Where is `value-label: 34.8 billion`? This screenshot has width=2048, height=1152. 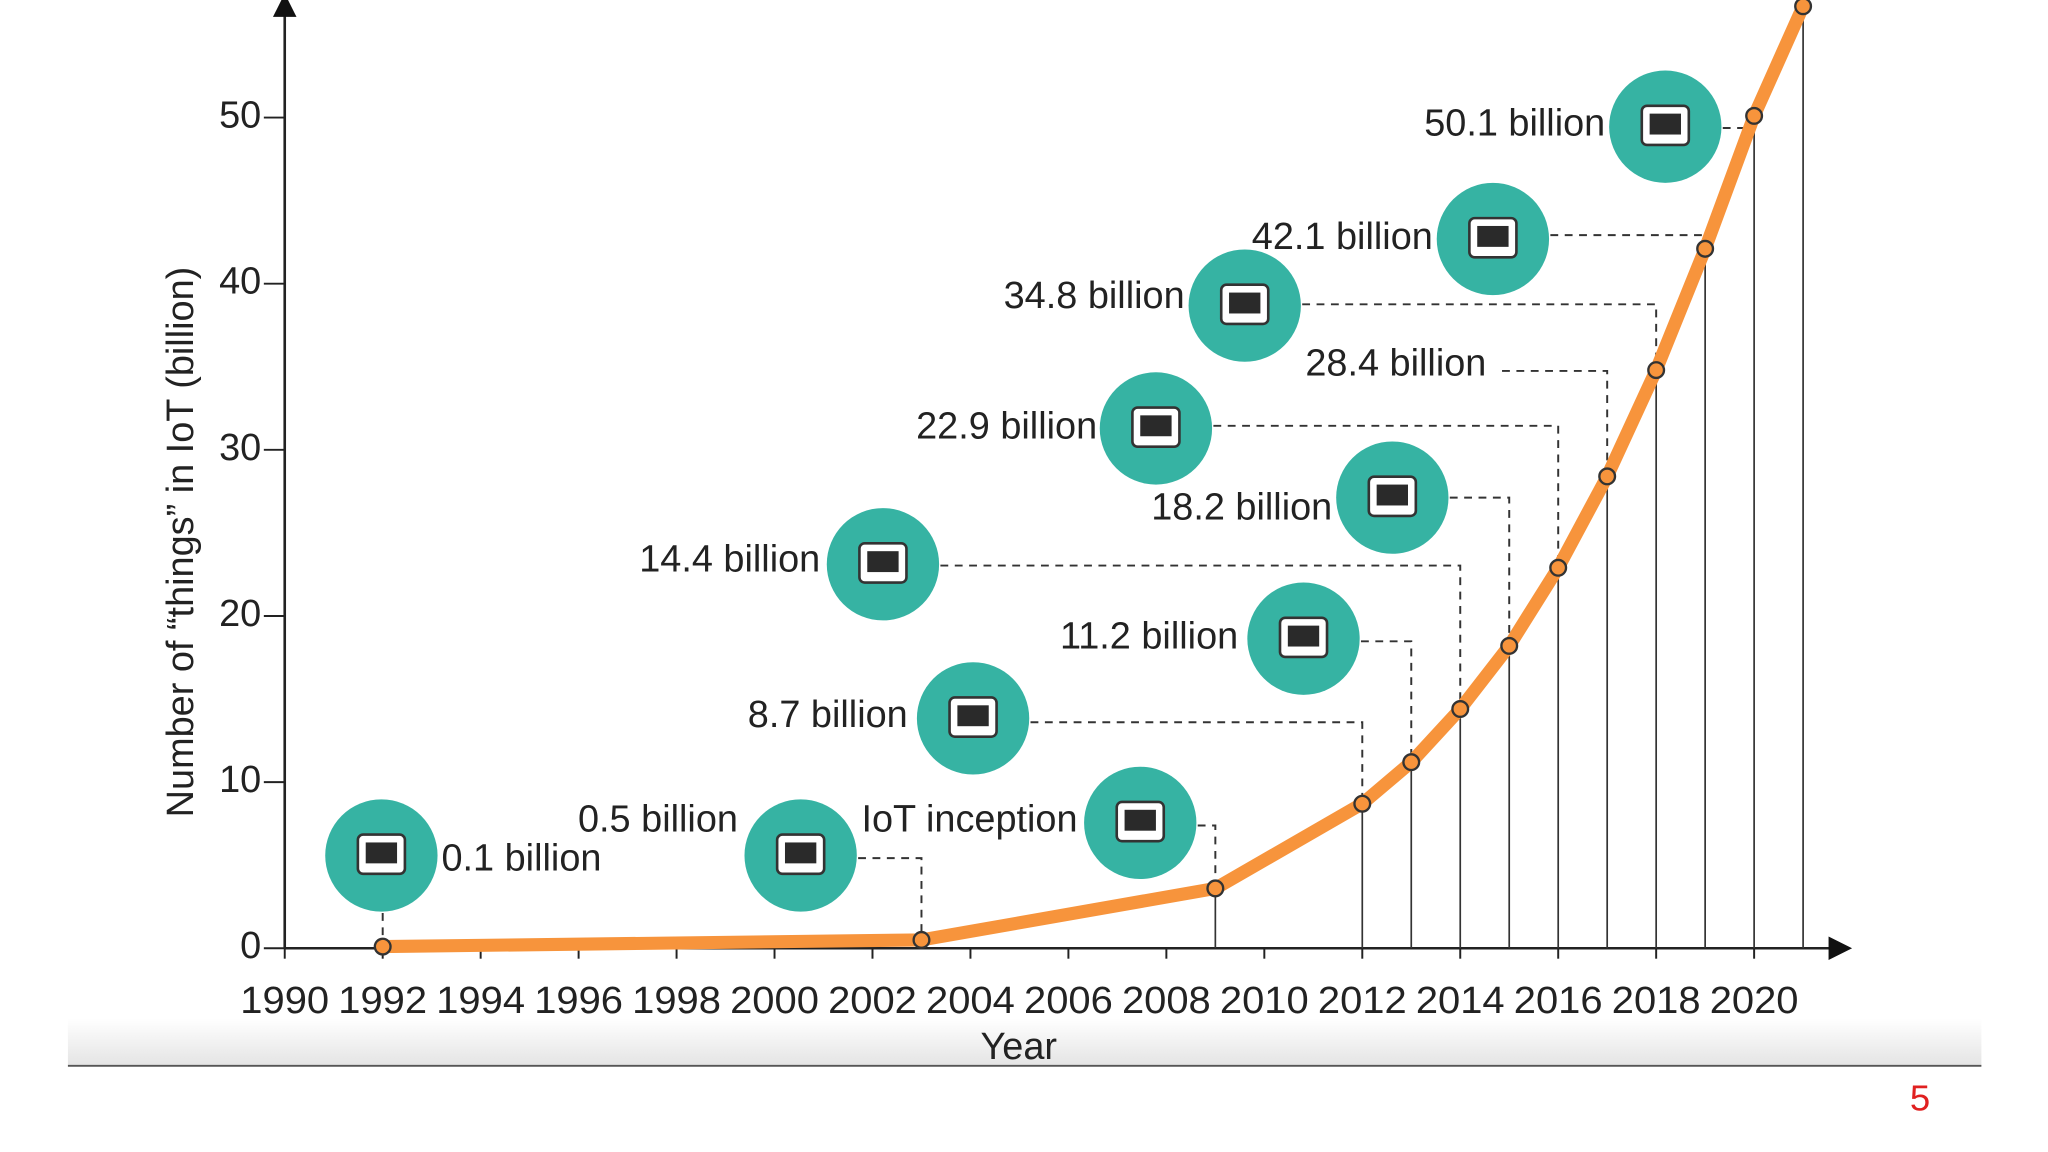
value-label: 34.8 billion is located at coordinates (1094, 296).